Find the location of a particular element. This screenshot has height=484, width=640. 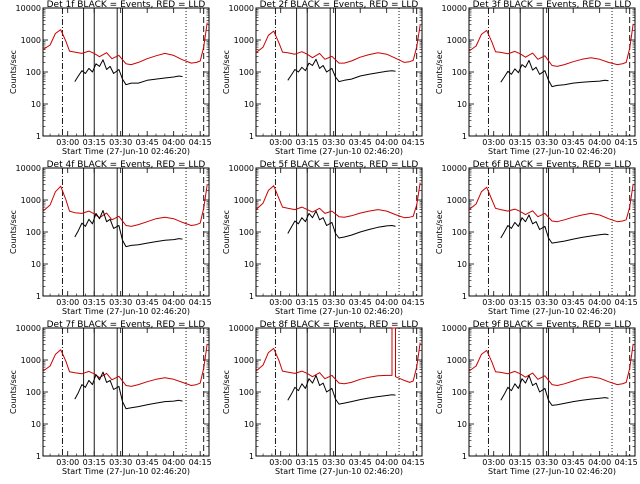

panel-title: Det 2f BLACK = Events, RED = LLD is located at coordinates (339, 5).